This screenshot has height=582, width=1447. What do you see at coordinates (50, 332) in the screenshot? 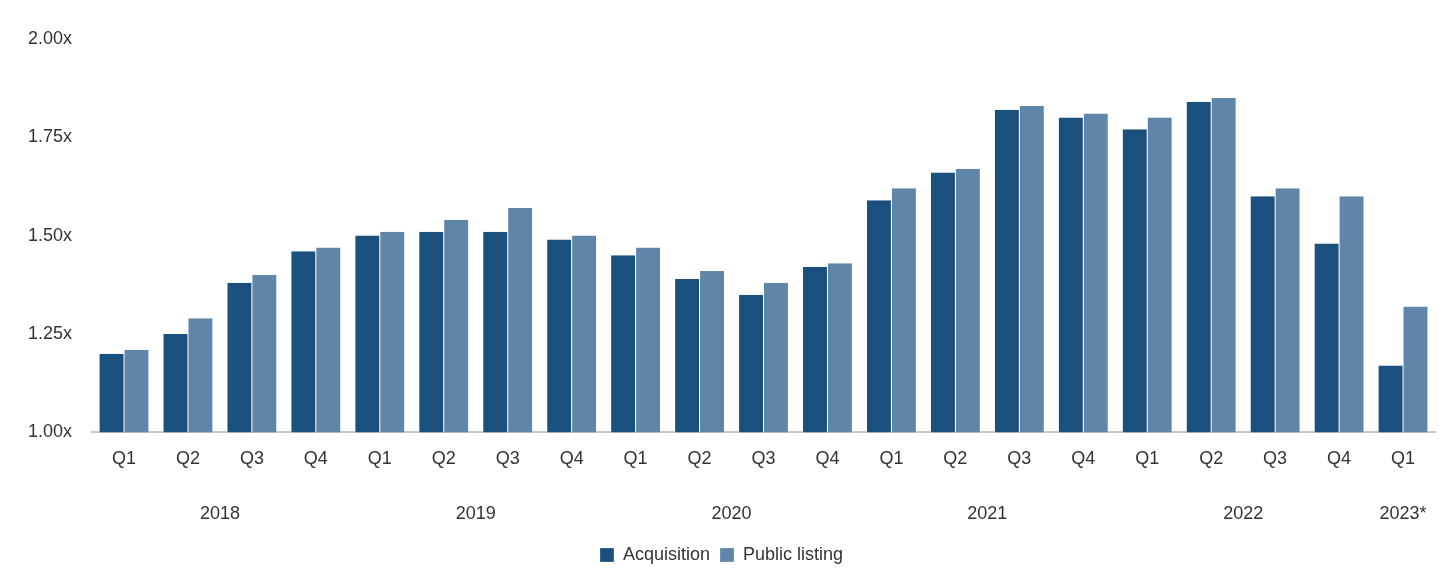
I see `y-tick-label: 1.25x` at bounding box center [50, 332].